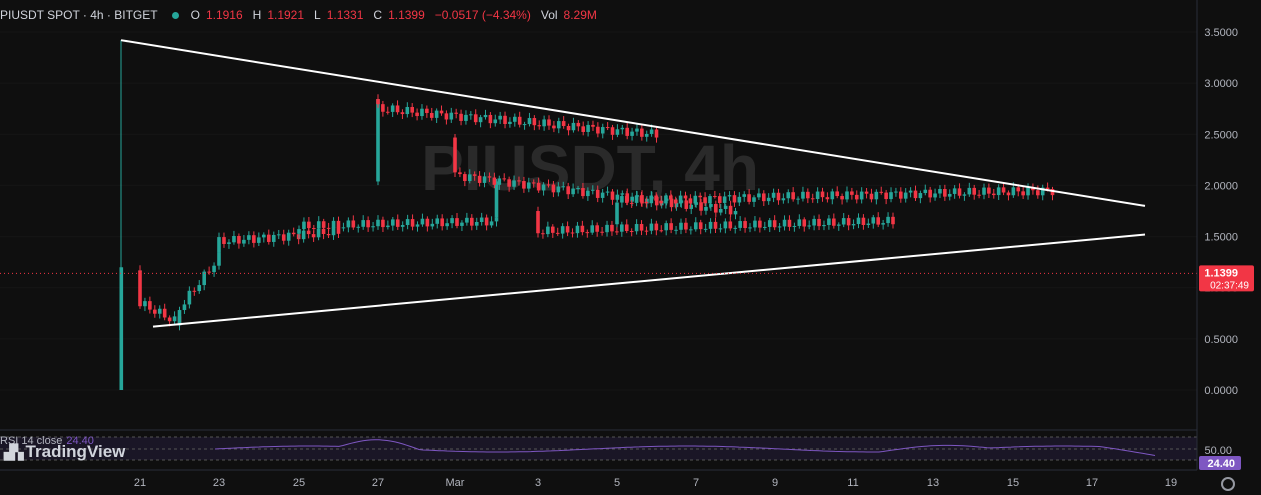  What do you see at coordinates (79, 15) in the screenshot?
I see `symbol-label: PIUSDT SPOT · 4h · BITGET` at bounding box center [79, 15].